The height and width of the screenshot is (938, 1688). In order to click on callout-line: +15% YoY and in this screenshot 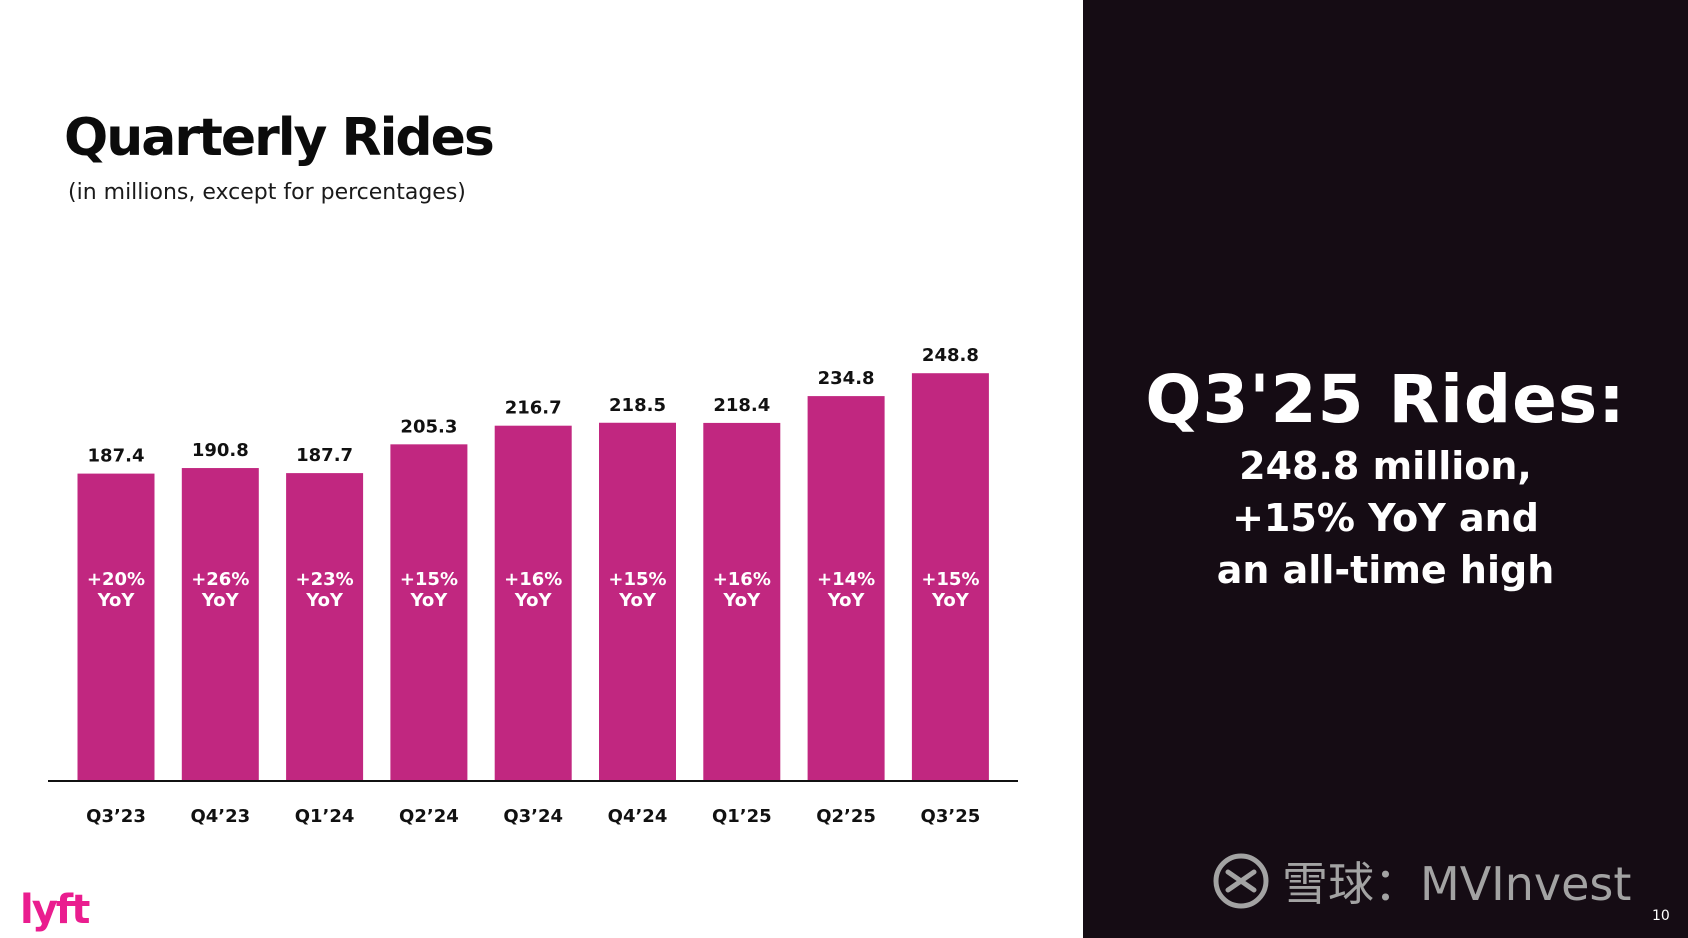, I will do `click(1385, 518)`.